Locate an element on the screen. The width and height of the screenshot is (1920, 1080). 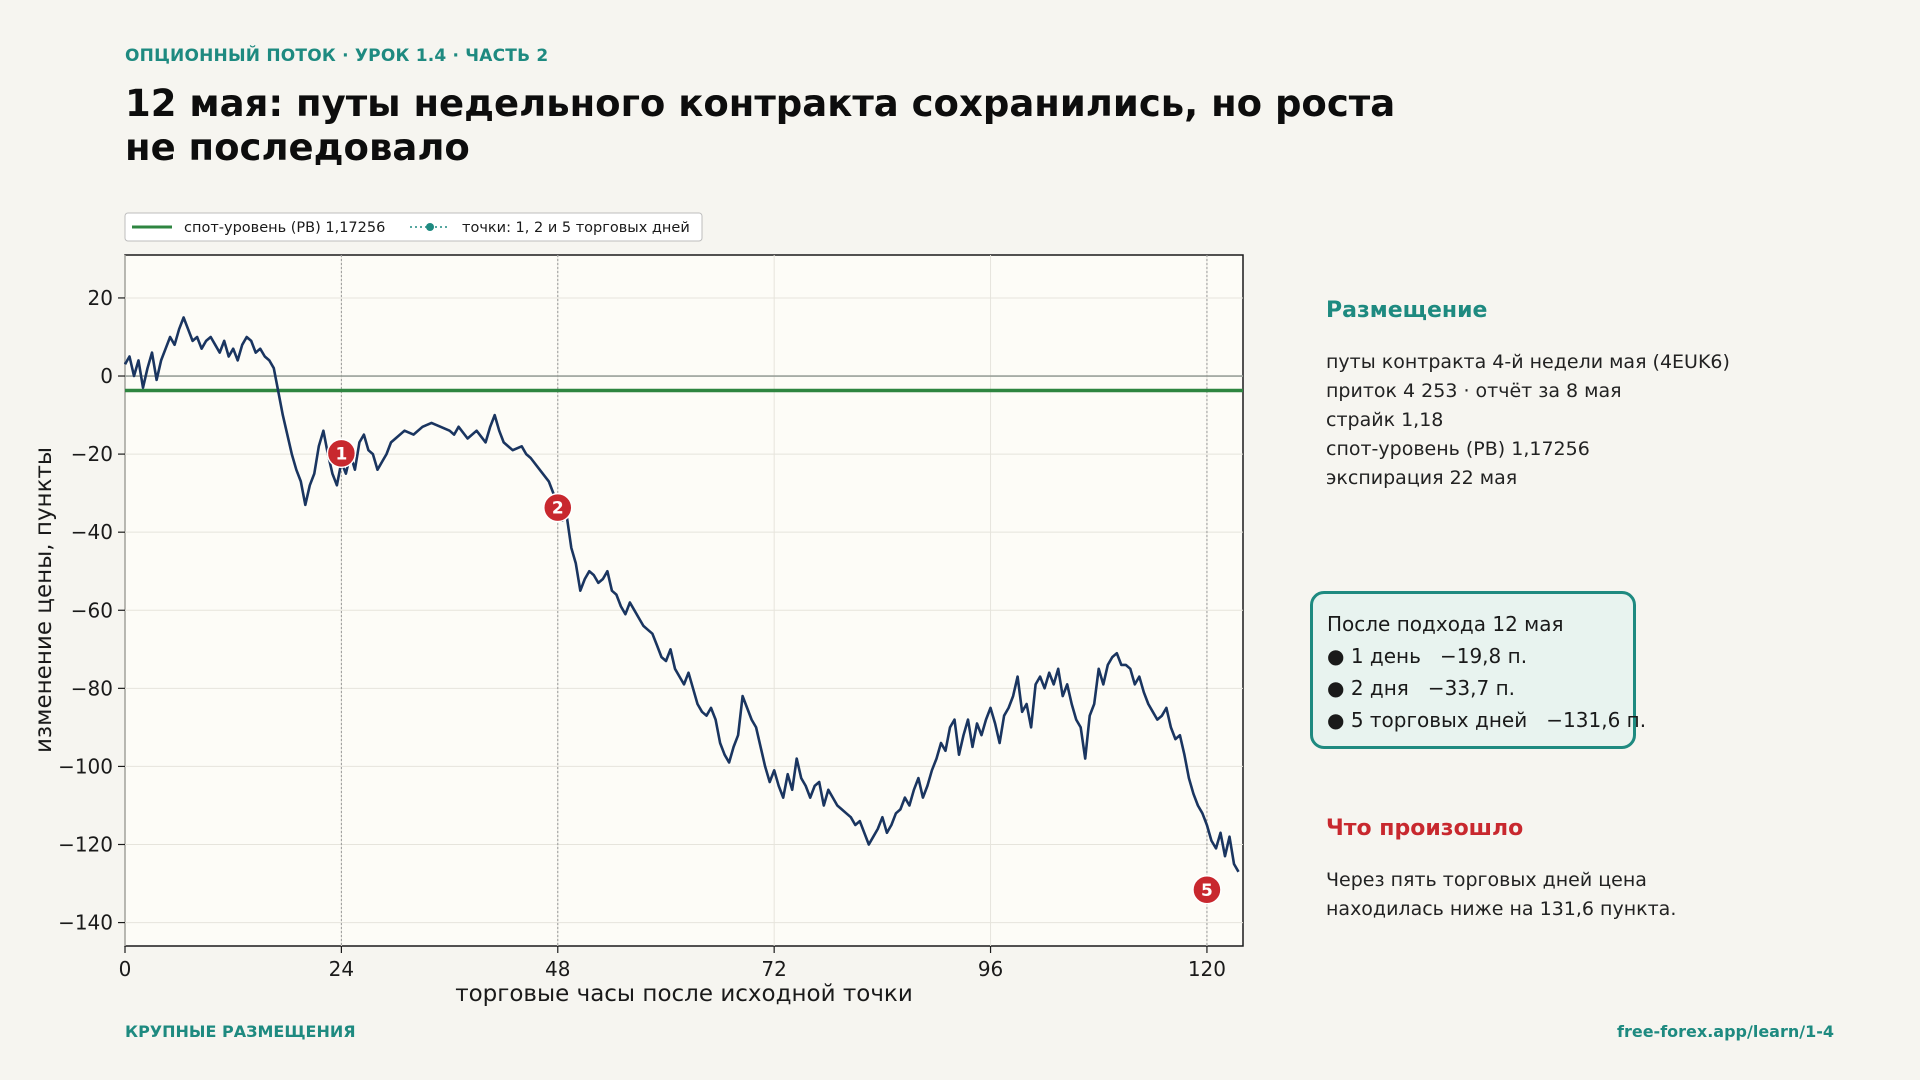
placement-line: спот-уровень (PB) 1,17256 is located at coordinates (1458, 449).